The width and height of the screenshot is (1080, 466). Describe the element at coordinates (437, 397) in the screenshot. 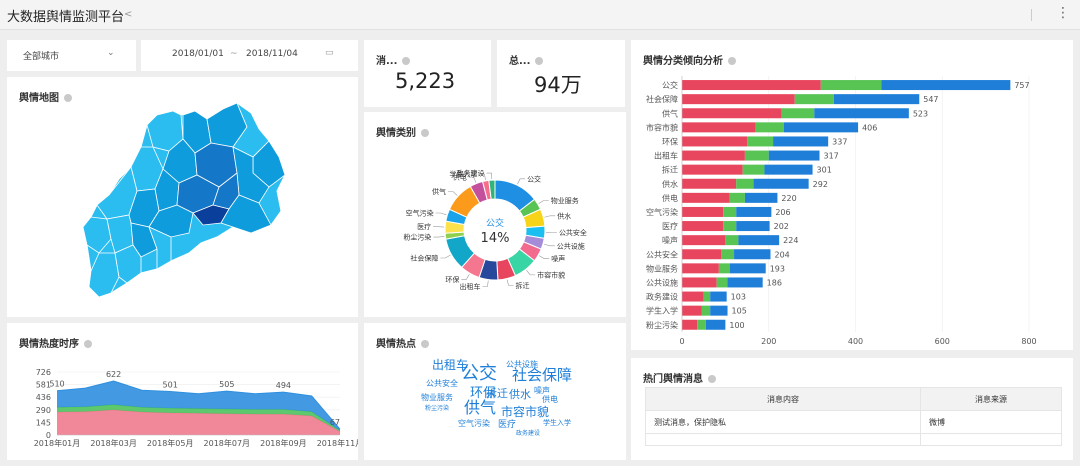

I see `word-cloud-term: 物业服务` at that location.